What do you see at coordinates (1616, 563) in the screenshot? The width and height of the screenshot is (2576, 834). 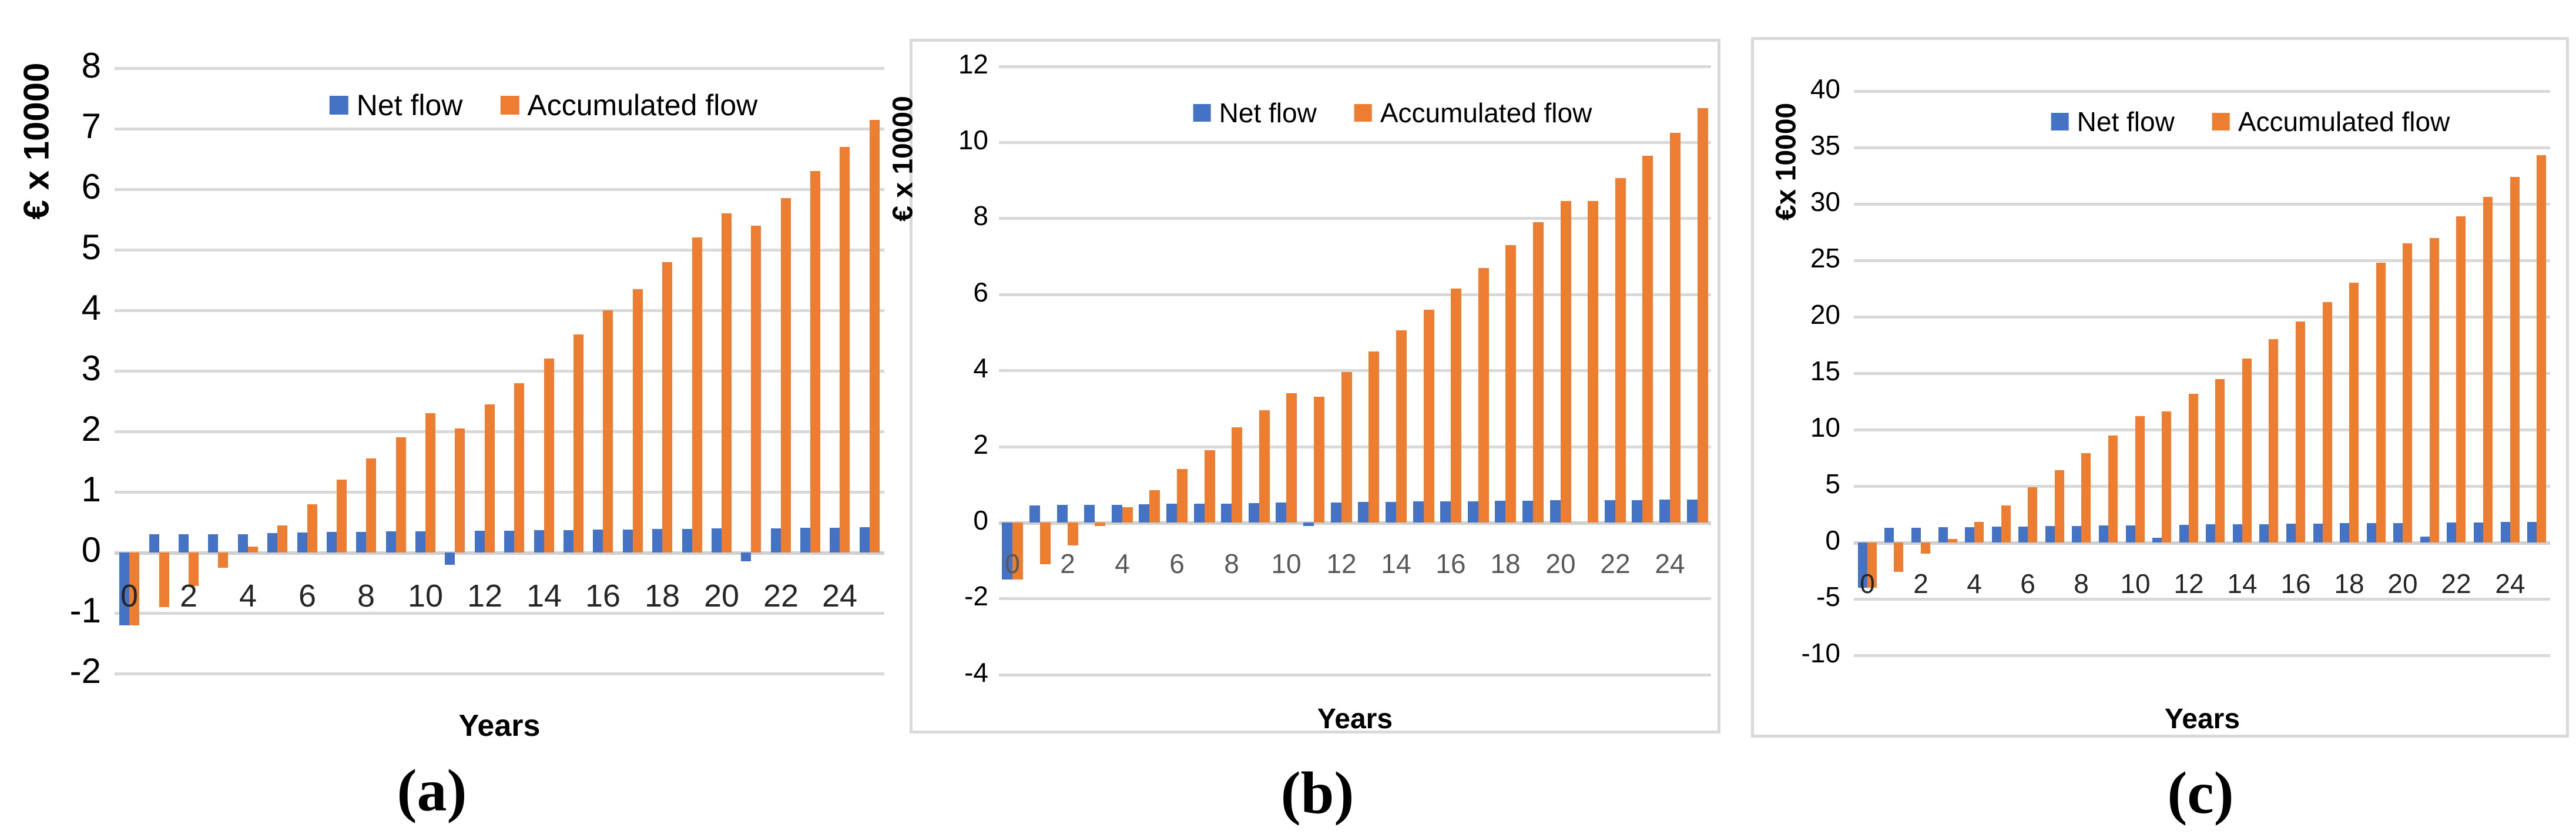 I see `x-tick-label-b-22: 22` at bounding box center [1616, 563].